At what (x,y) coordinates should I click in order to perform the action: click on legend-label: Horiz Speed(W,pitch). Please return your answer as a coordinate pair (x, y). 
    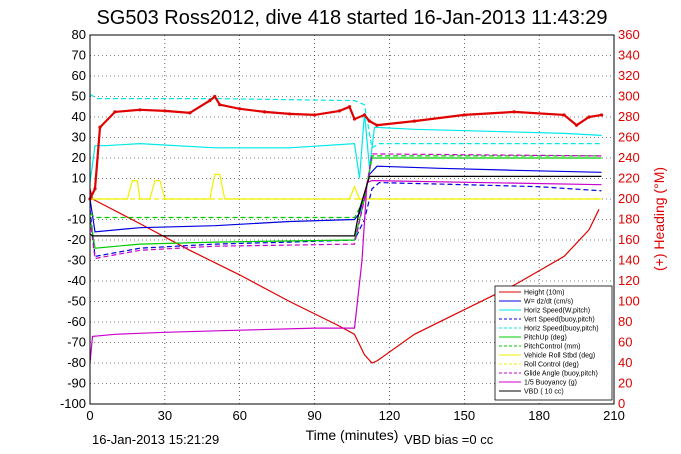
    Looking at the image, I should click on (557, 311).